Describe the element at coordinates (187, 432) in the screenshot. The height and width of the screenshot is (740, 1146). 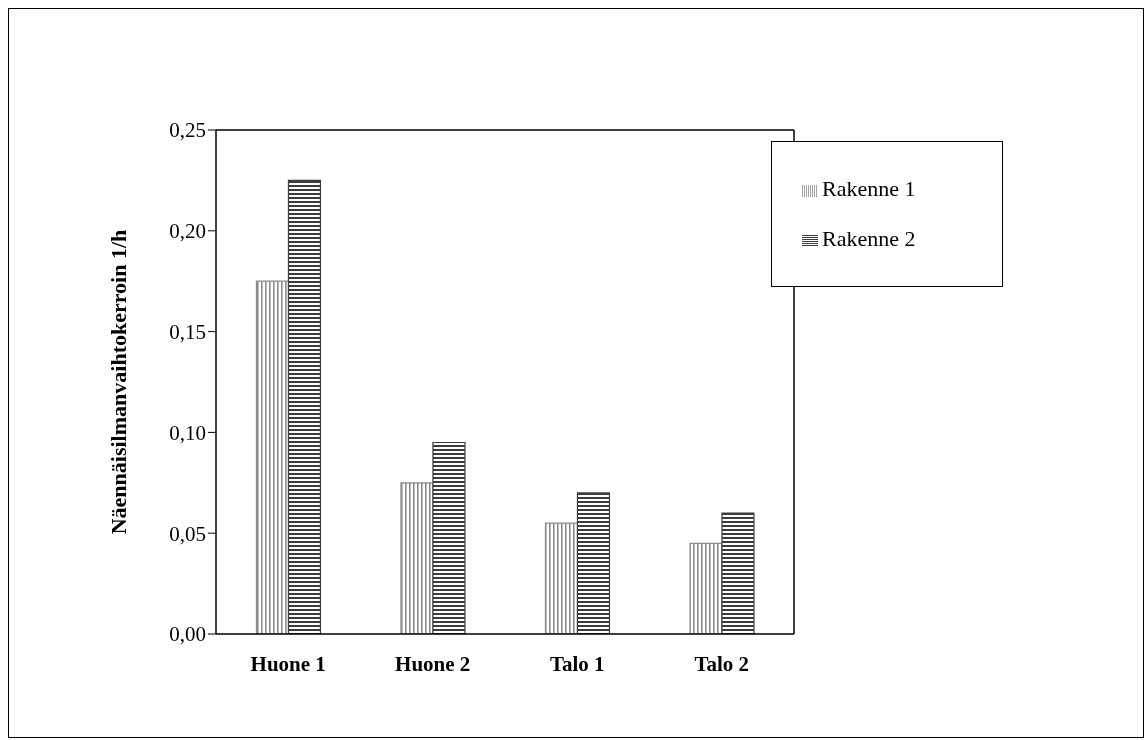
I see `y-tick-label: 0,10` at that location.